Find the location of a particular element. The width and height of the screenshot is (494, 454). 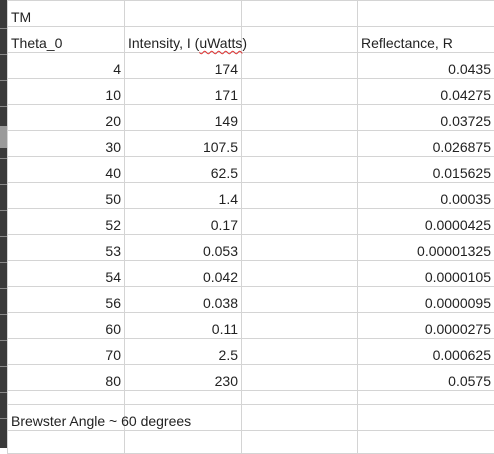

spellcheck-flagged-word: uWatts is located at coordinates (220, 43).